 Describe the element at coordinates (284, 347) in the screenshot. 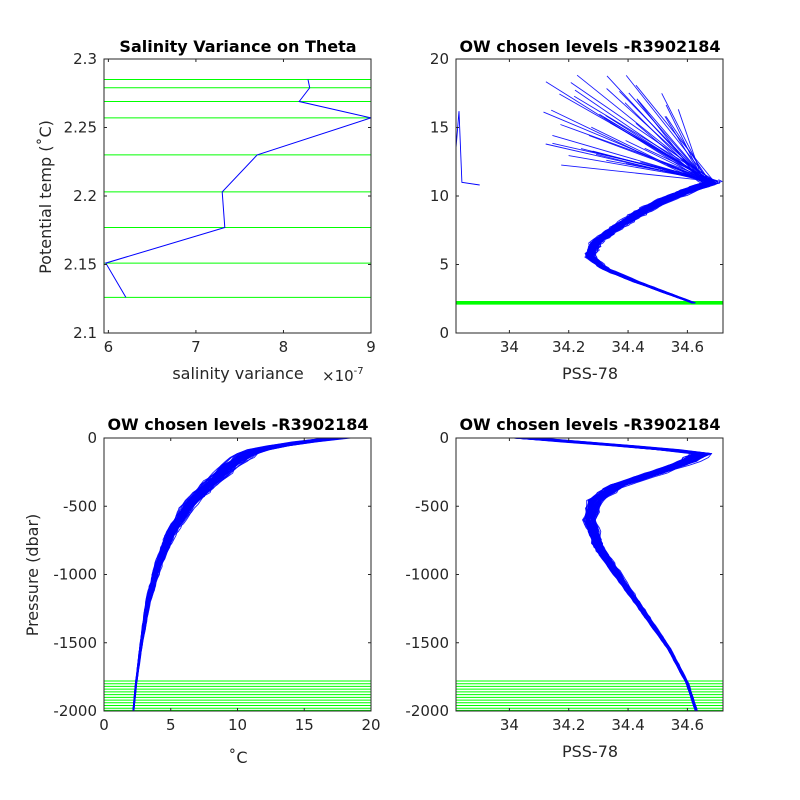

I see `x-tick-label: 8` at that location.